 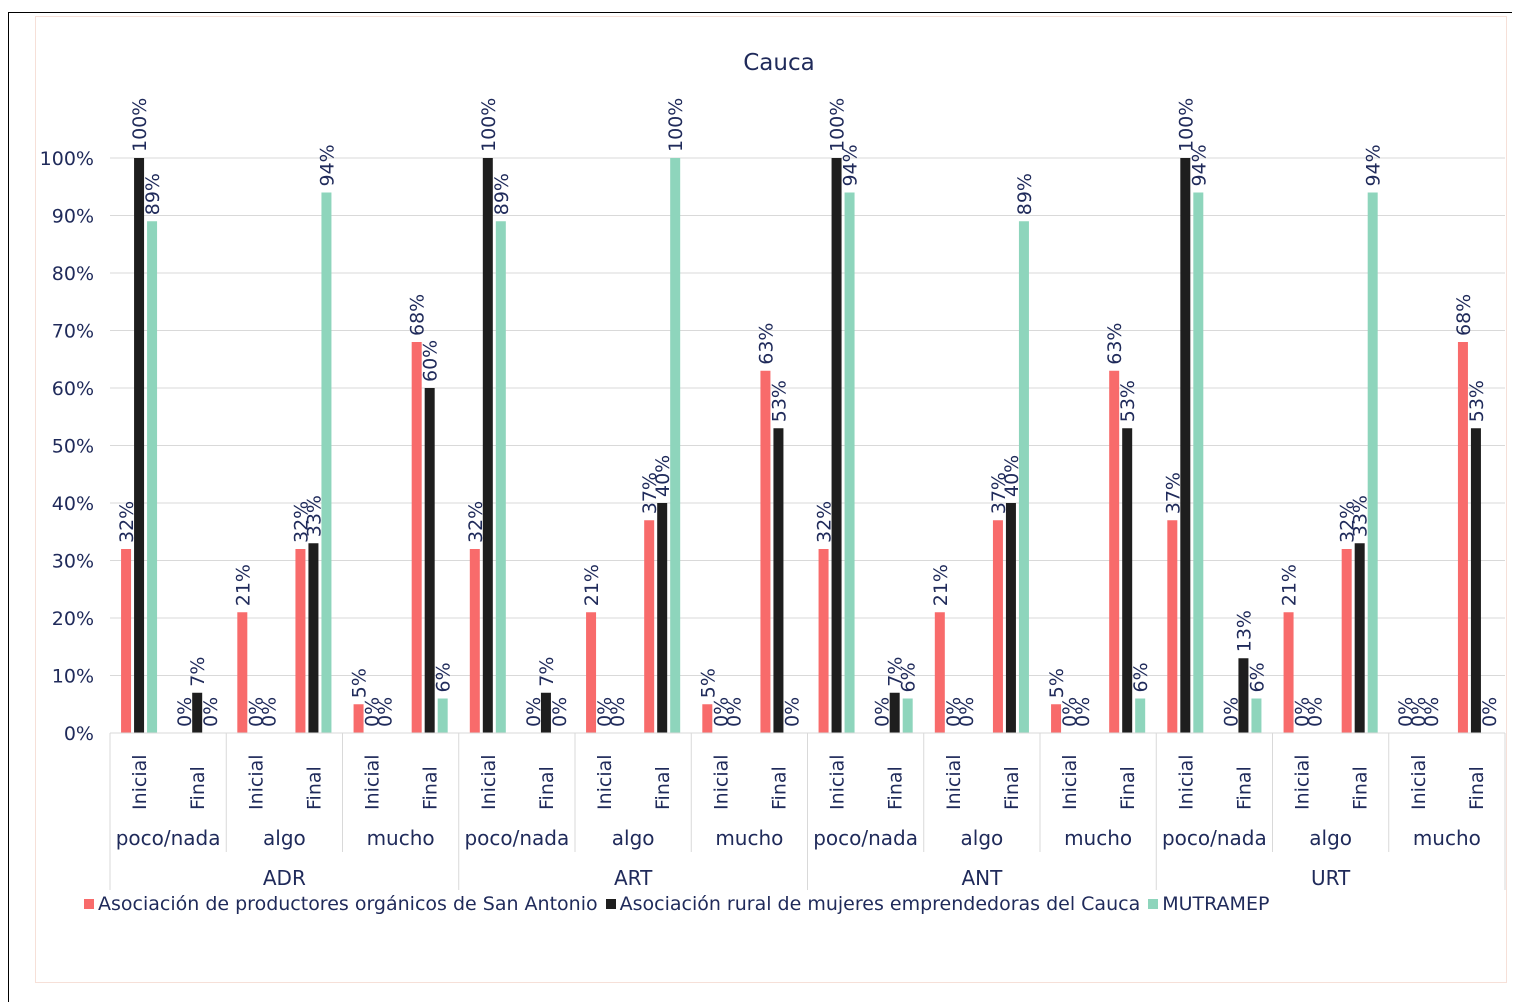 What do you see at coordinates (1447, 838) in the screenshot?
I see `x-level-label: mucho` at bounding box center [1447, 838].